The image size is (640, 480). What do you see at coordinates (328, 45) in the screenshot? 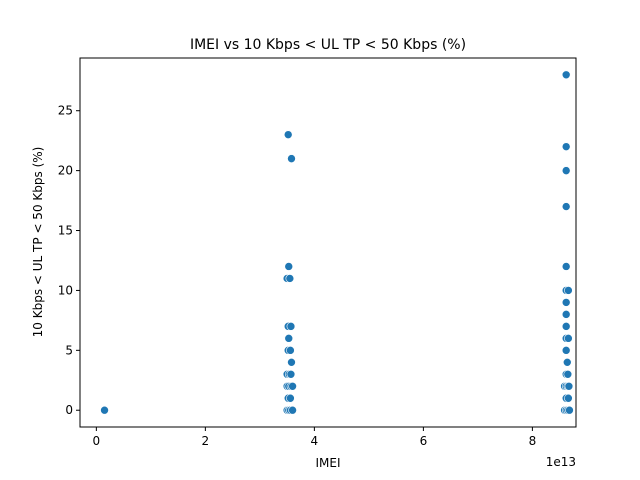
I see `chart-title: IMEI vs 10 Kbps < UL TP < 50 Kbps (%)` at bounding box center [328, 45].